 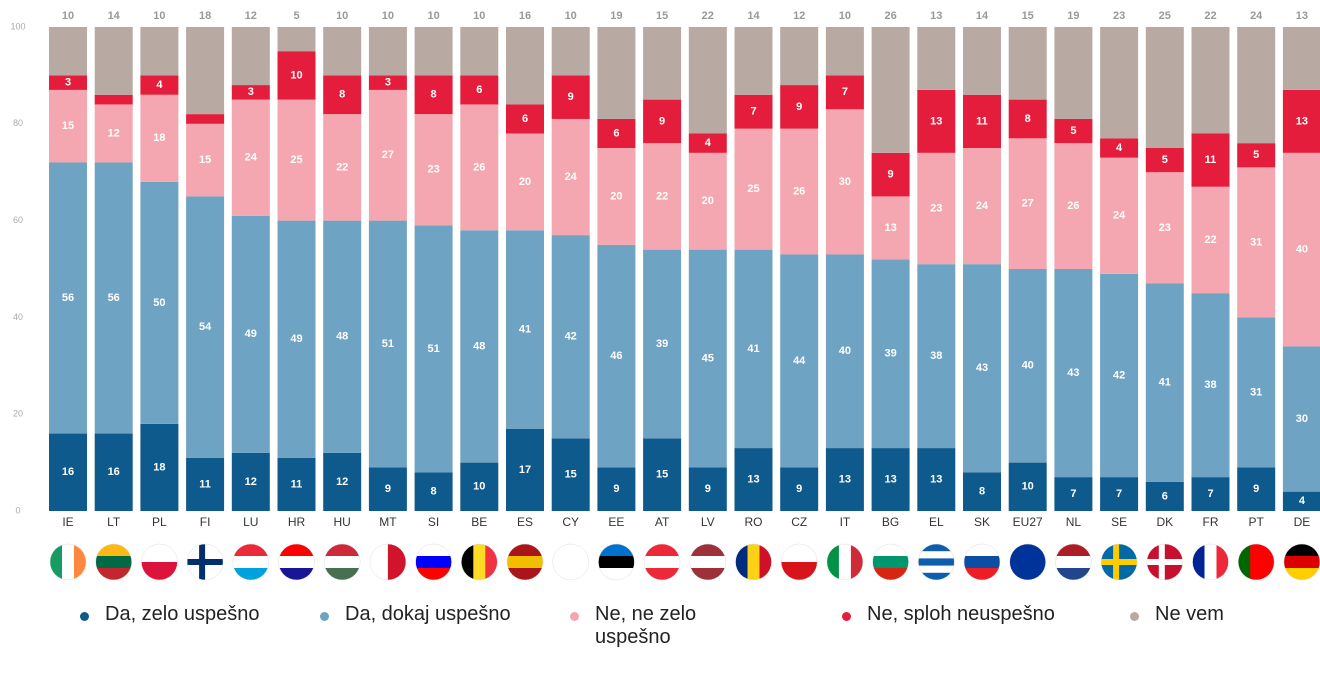 I want to click on x-tick-label: NL, so click(x=1074, y=522).